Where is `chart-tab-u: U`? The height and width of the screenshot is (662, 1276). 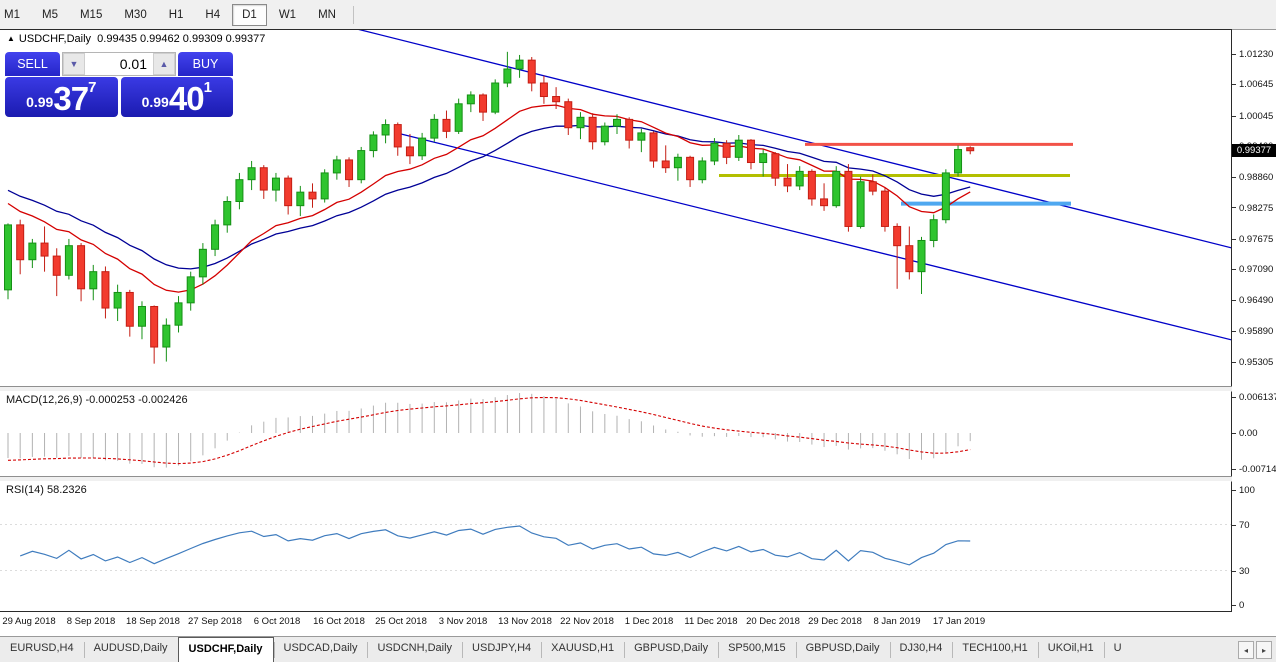 chart-tab-u: U is located at coordinates (1117, 649).